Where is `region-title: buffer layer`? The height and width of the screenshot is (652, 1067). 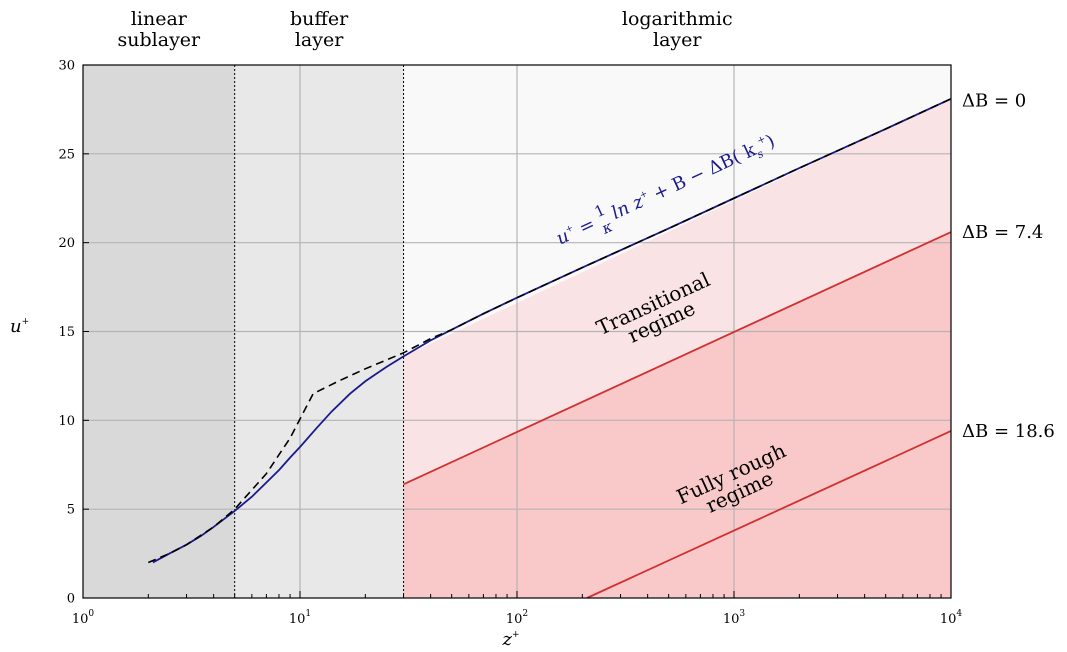
region-title: buffer layer is located at coordinates (319, 29).